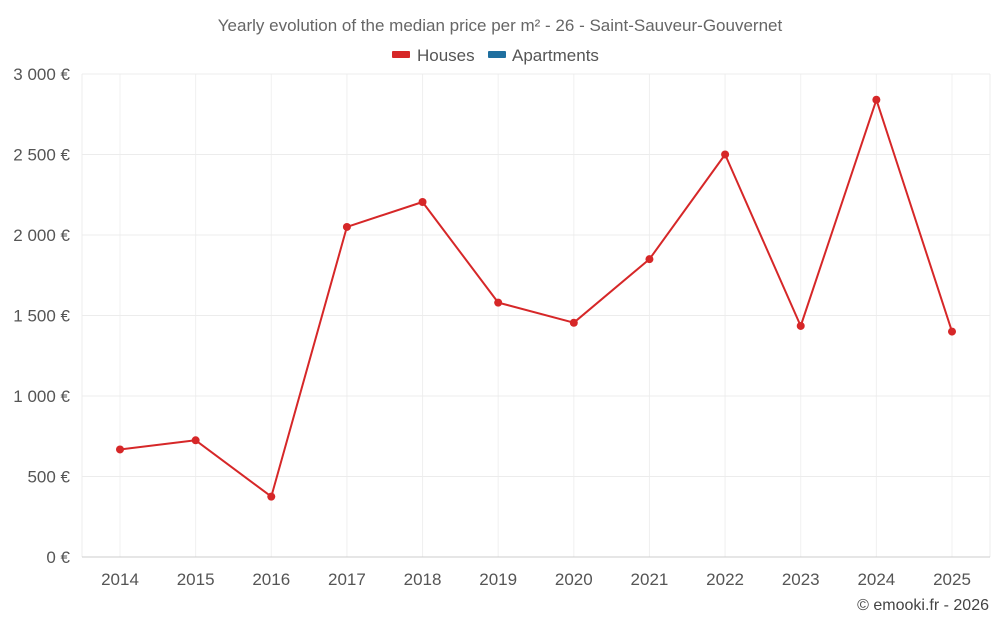  I want to click on x-tick-label: 2015, so click(196, 579).